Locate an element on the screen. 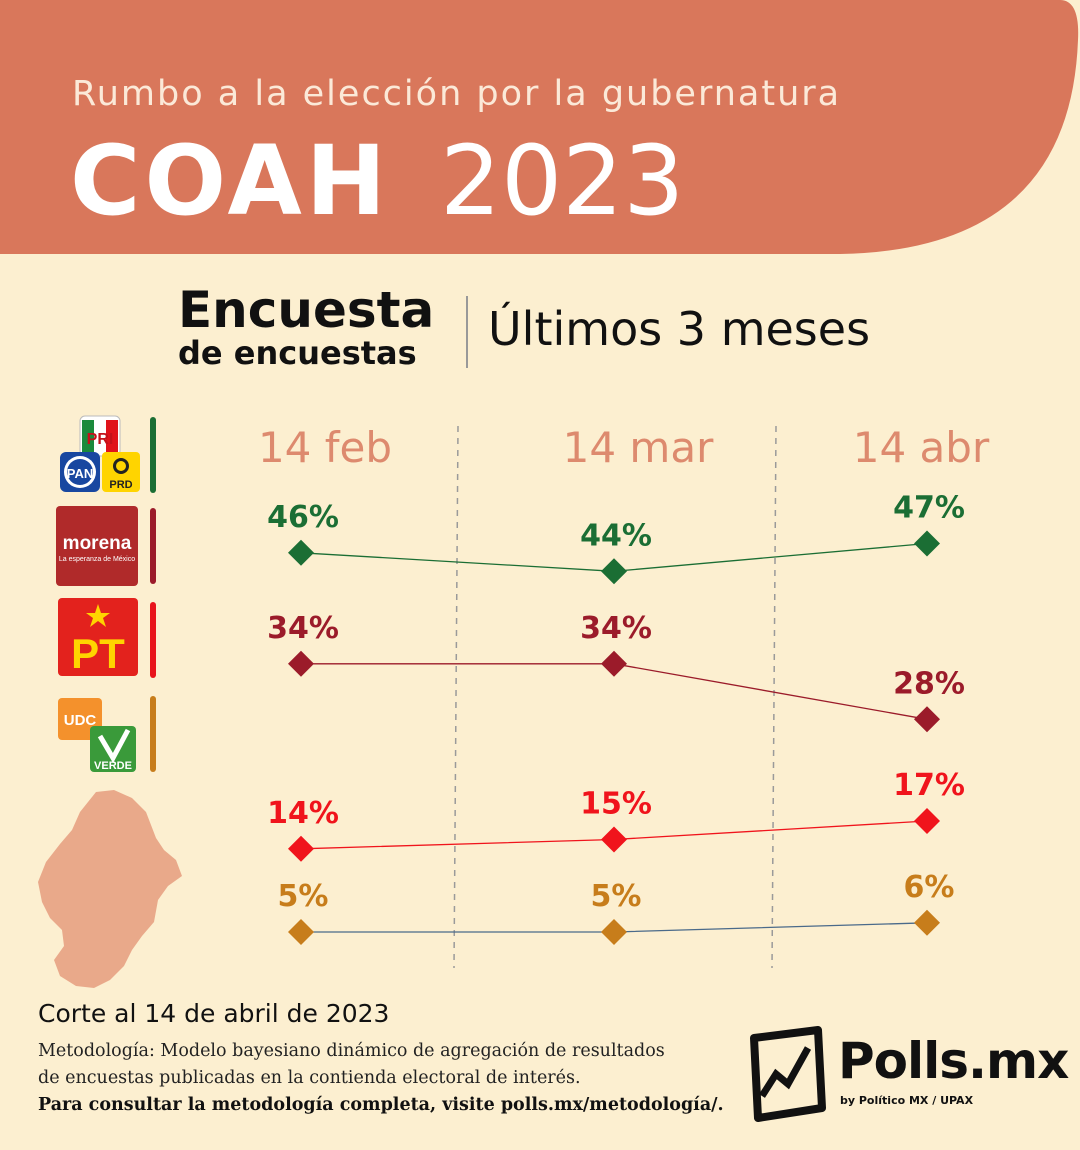 The height and width of the screenshot is (1150, 1080). pan-logo-text: PAN is located at coordinates (80, 473).